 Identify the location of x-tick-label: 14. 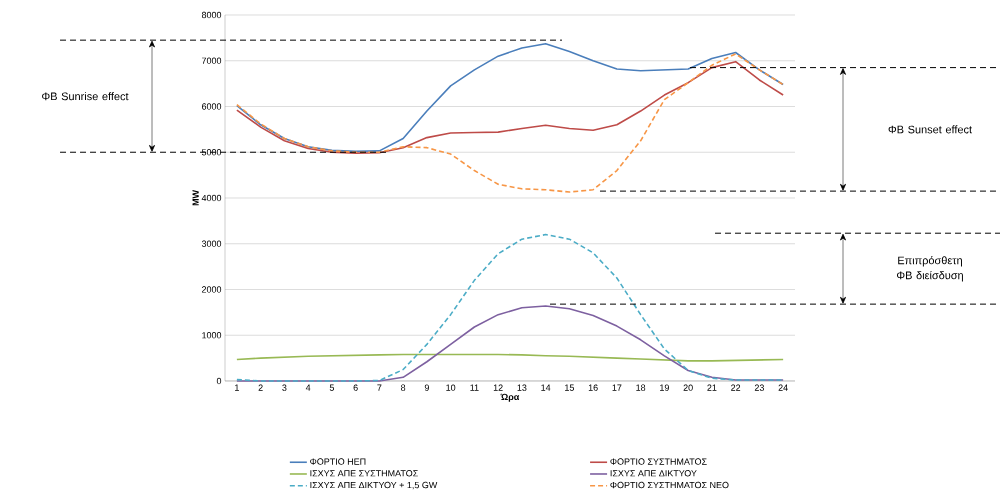
(546, 387).